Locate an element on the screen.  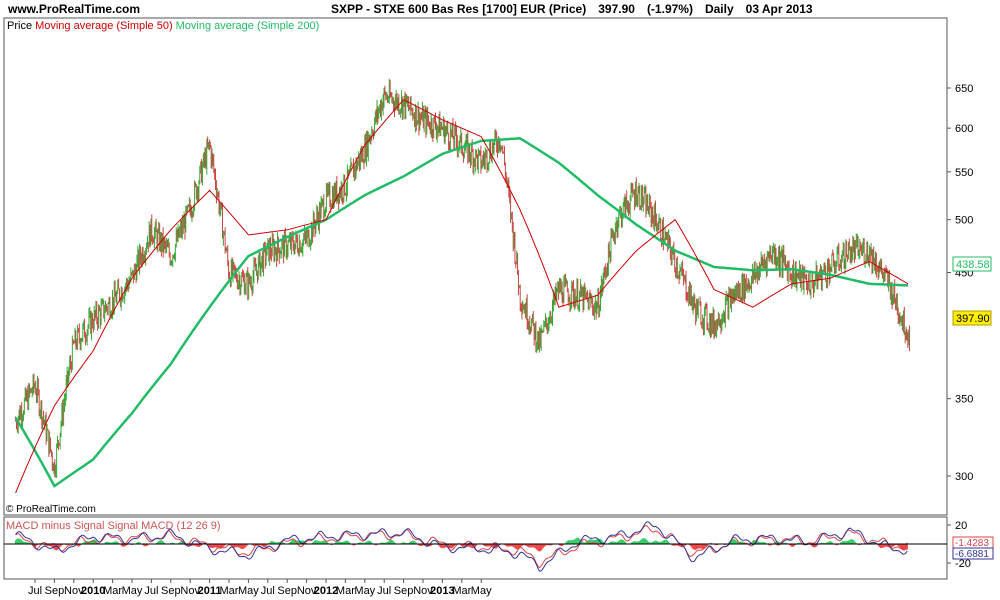
price-y-tick-label: 350 is located at coordinates (964, 400).